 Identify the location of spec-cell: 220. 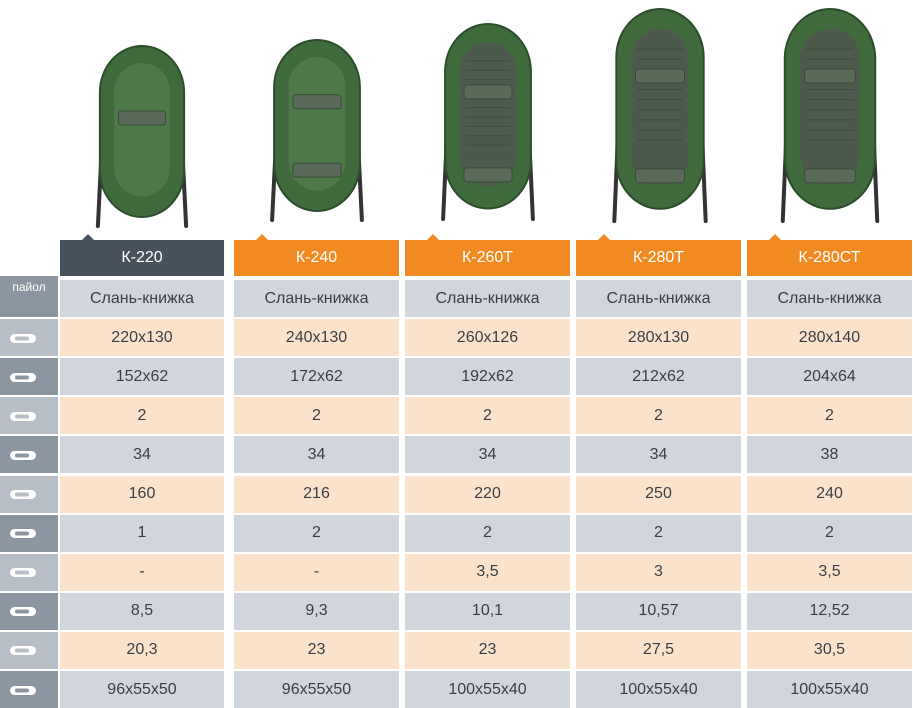
(487, 494).